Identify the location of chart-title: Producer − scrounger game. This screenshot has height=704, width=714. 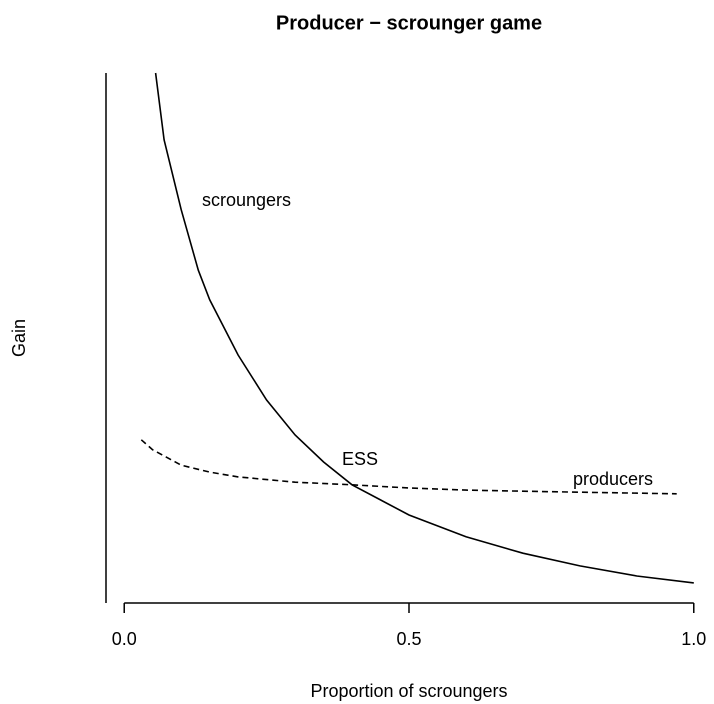
(409, 23).